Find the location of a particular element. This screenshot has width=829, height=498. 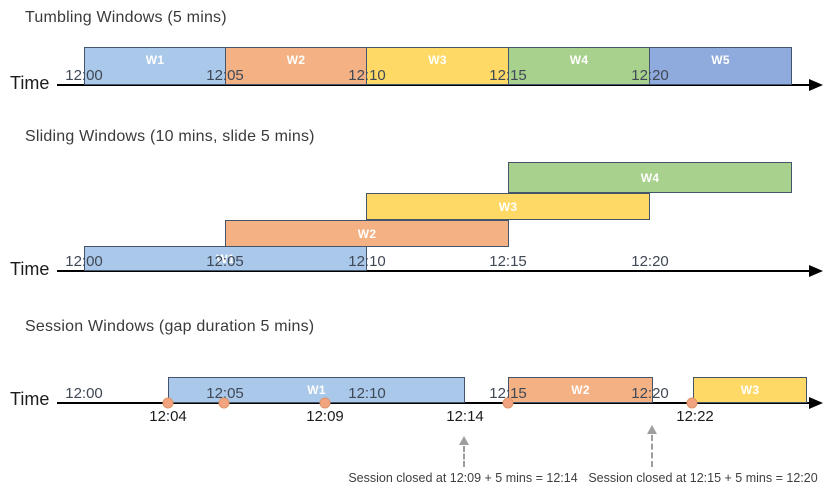

sliding-tick-1205: 12:05 is located at coordinates (225, 261).